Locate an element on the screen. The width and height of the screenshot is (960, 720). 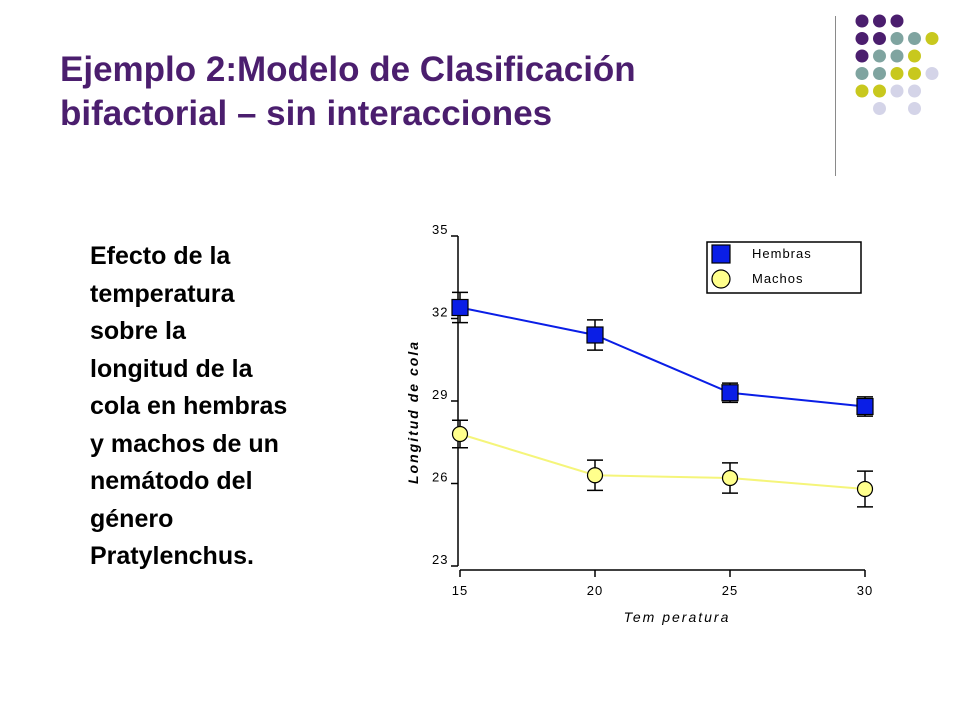
description-line: sobre la is located at coordinates (138, 331).